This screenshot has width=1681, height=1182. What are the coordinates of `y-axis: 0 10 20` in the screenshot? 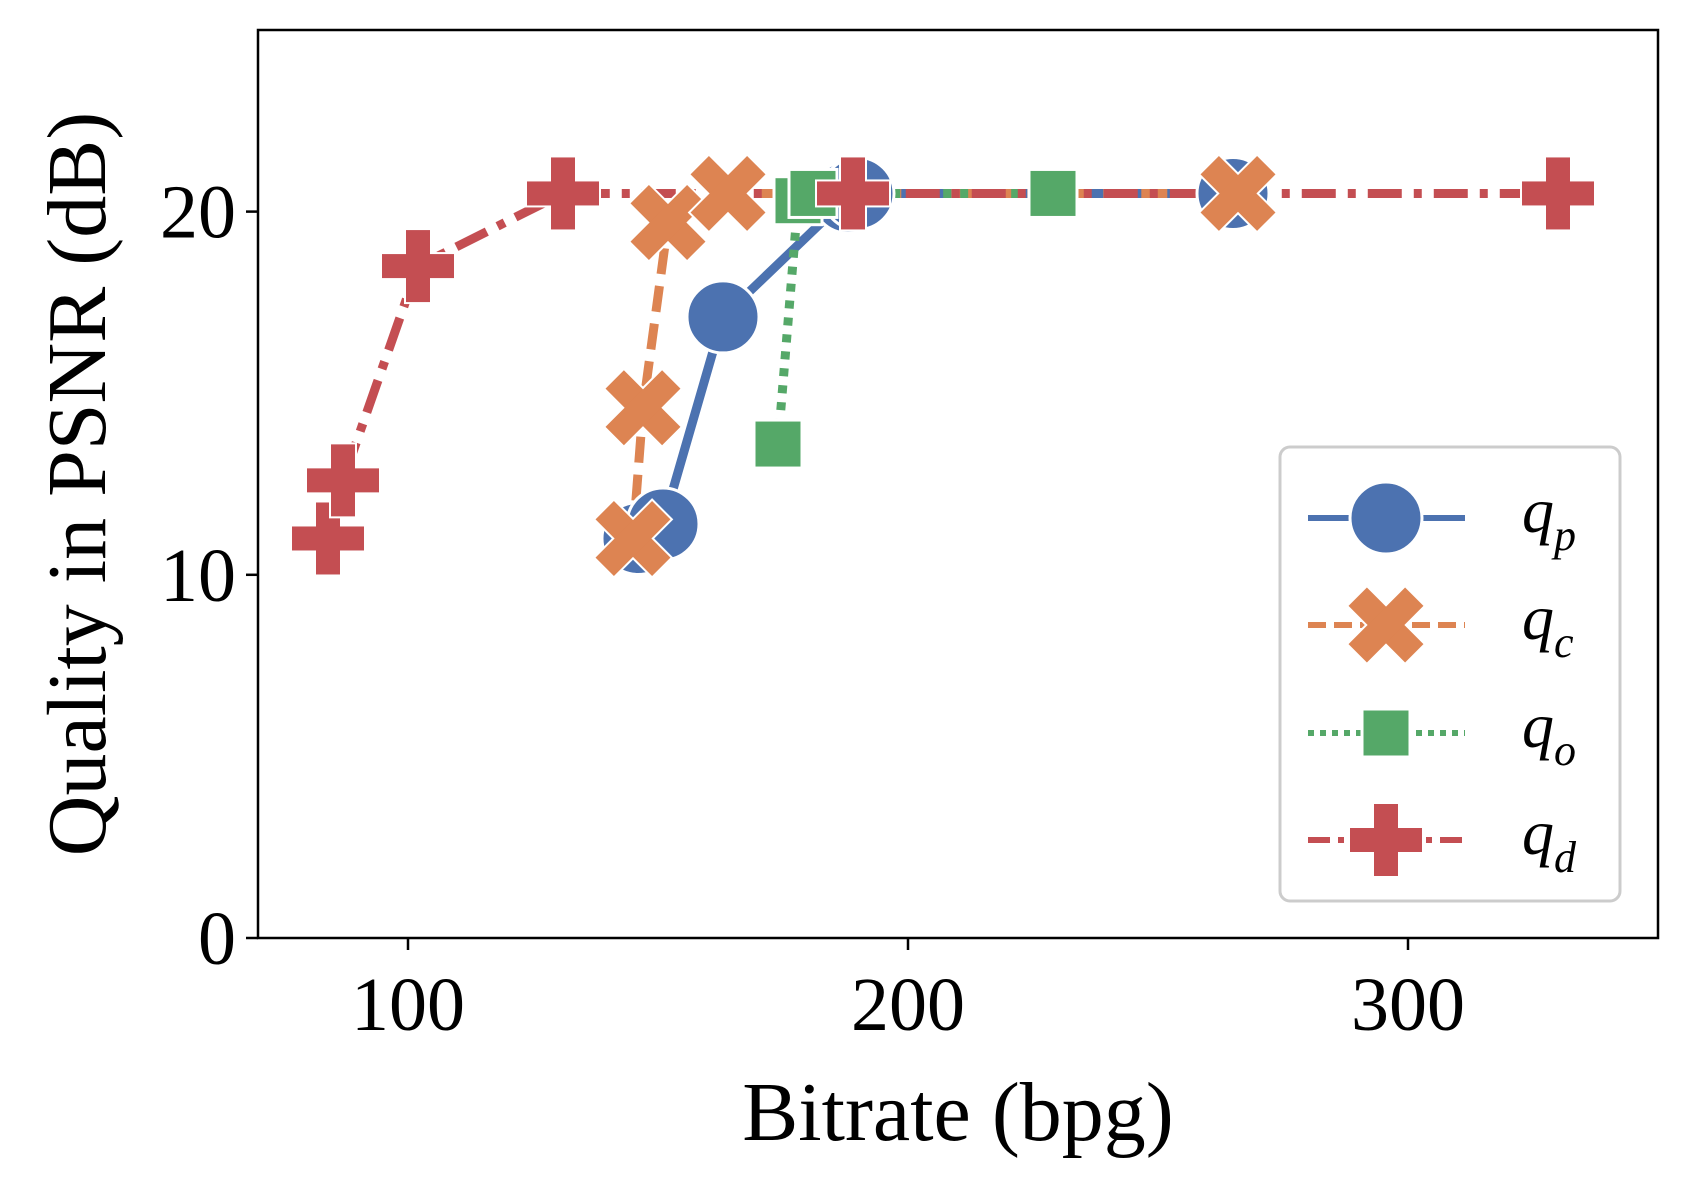 It's located at (209, 576).